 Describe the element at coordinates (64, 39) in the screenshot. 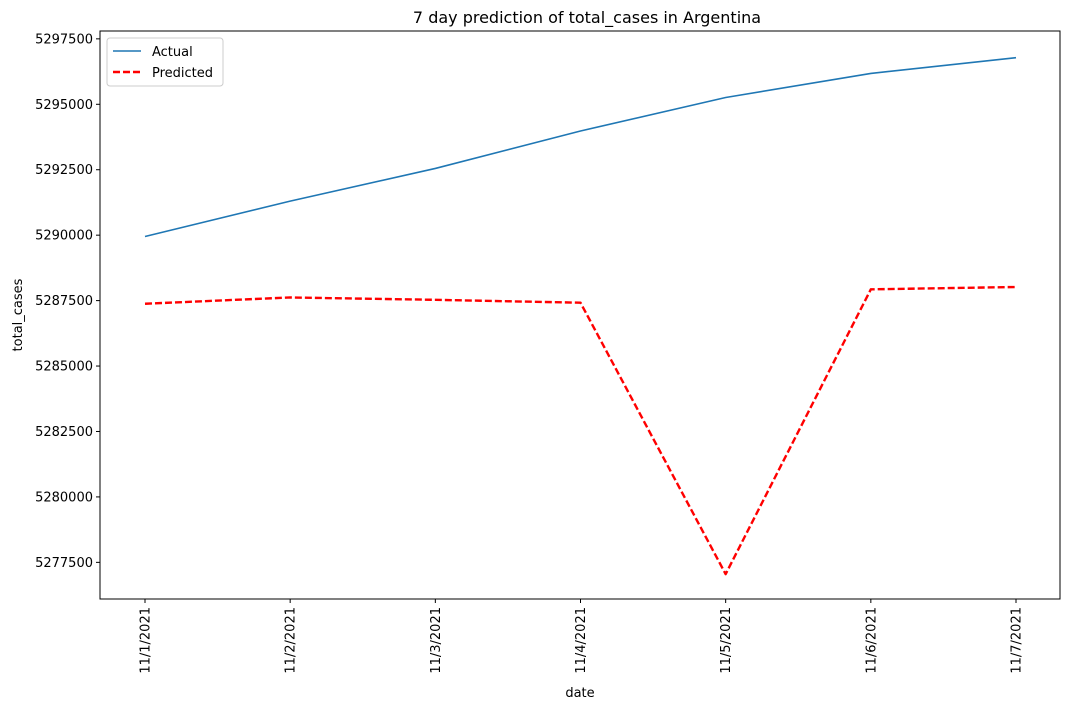

I see `y-tick-label: 5297500` at that location.